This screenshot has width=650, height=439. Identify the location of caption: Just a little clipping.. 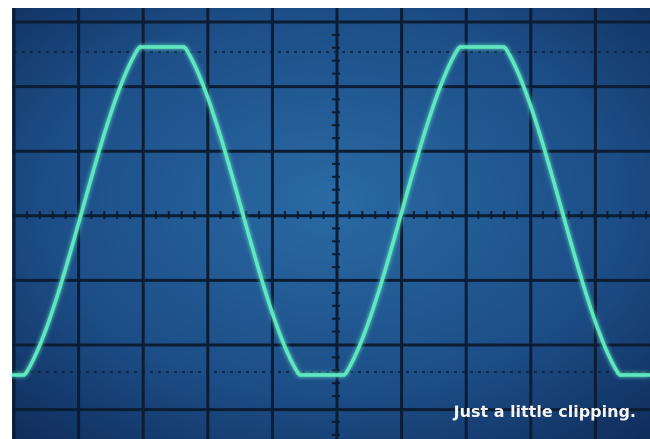
(544, 411).